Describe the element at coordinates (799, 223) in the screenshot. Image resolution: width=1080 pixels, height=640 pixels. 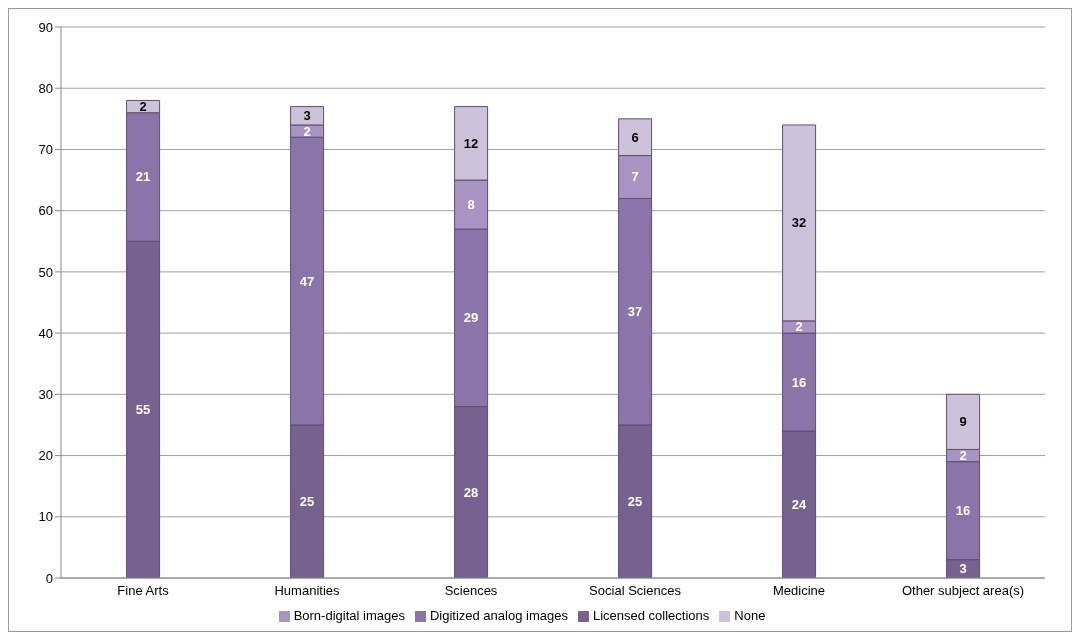
I see `data-label: 32` at that location.